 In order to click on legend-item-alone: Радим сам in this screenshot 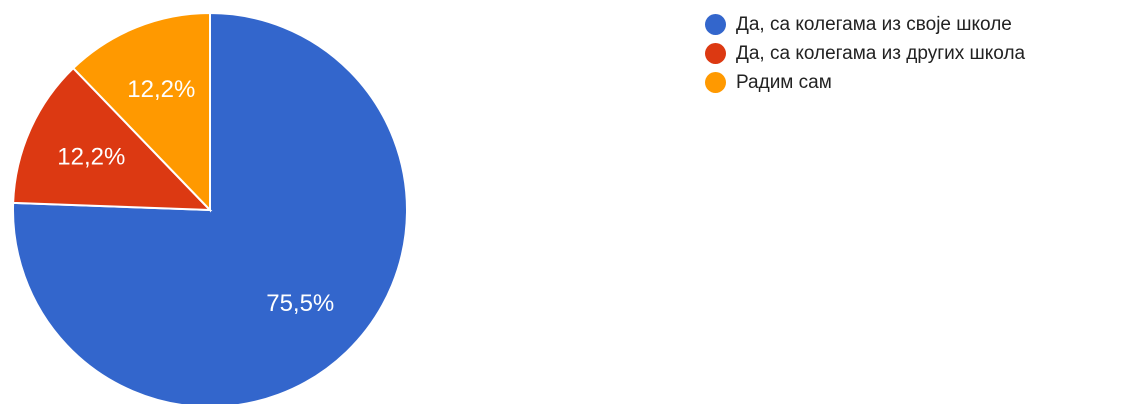, I will do `click(865, 82)`.